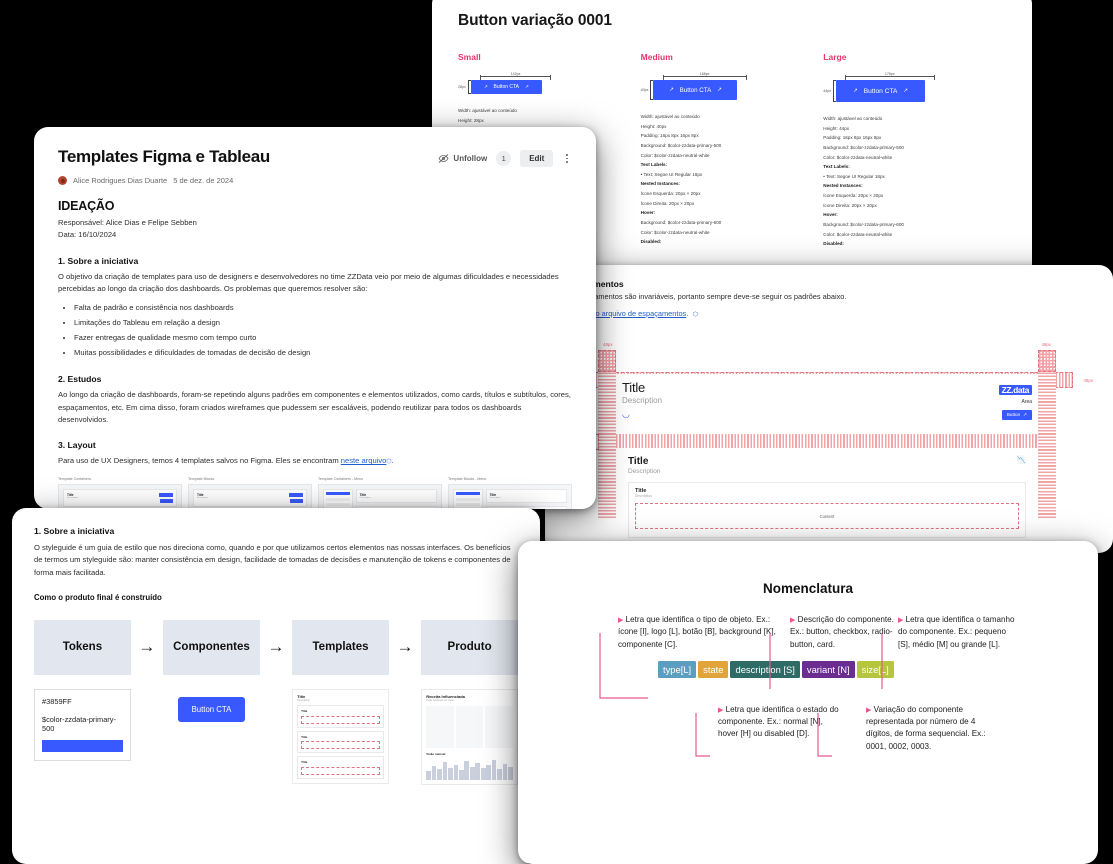 Image resolution: width=1113 pixels, height=864 pixels. Describe the element at coordinates (462, 158) in the screenshot. I see `unfollow-button: Unfollow` at that location.